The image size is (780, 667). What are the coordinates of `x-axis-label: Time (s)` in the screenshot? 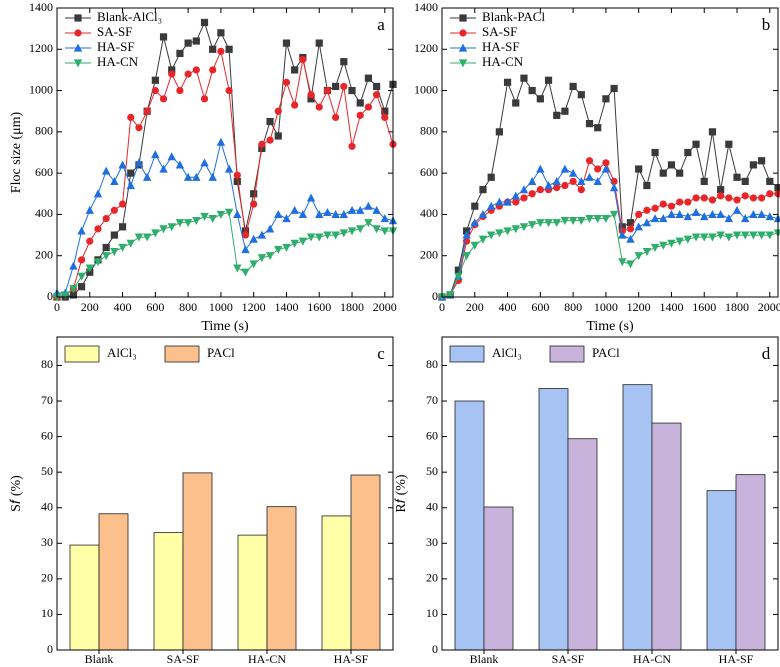 It's located at (610, 326).